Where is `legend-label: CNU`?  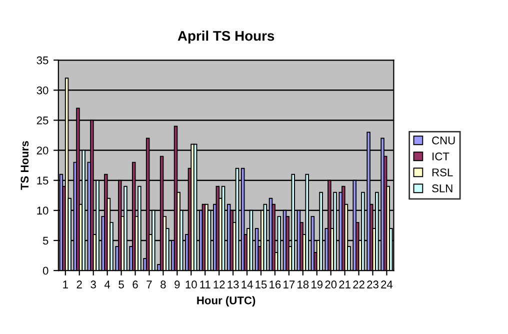 legend-label: CNU is located at coordinates (443, 140).